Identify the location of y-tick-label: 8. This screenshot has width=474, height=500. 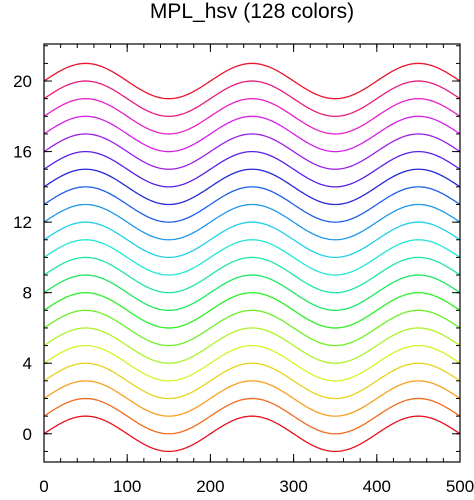
(27, 293).